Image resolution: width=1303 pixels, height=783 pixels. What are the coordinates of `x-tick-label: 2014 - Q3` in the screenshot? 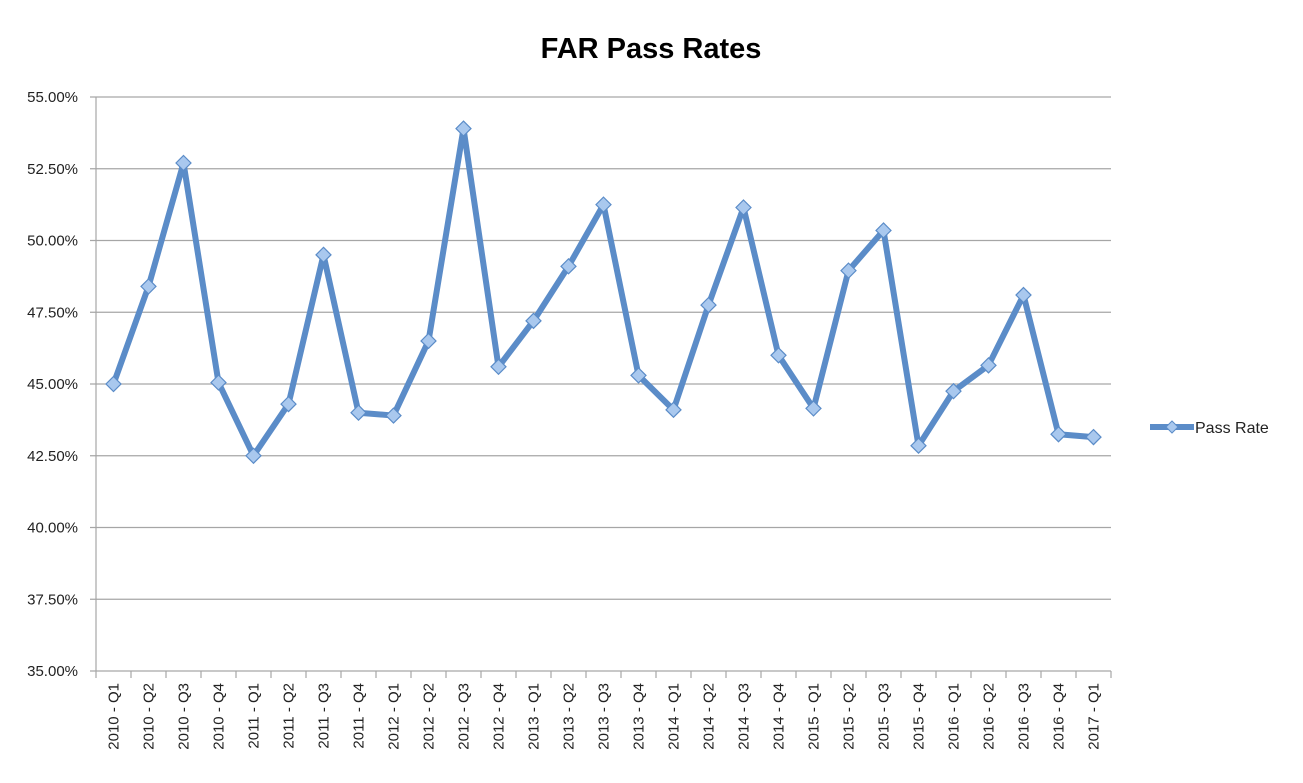 It's located at (744, 716).